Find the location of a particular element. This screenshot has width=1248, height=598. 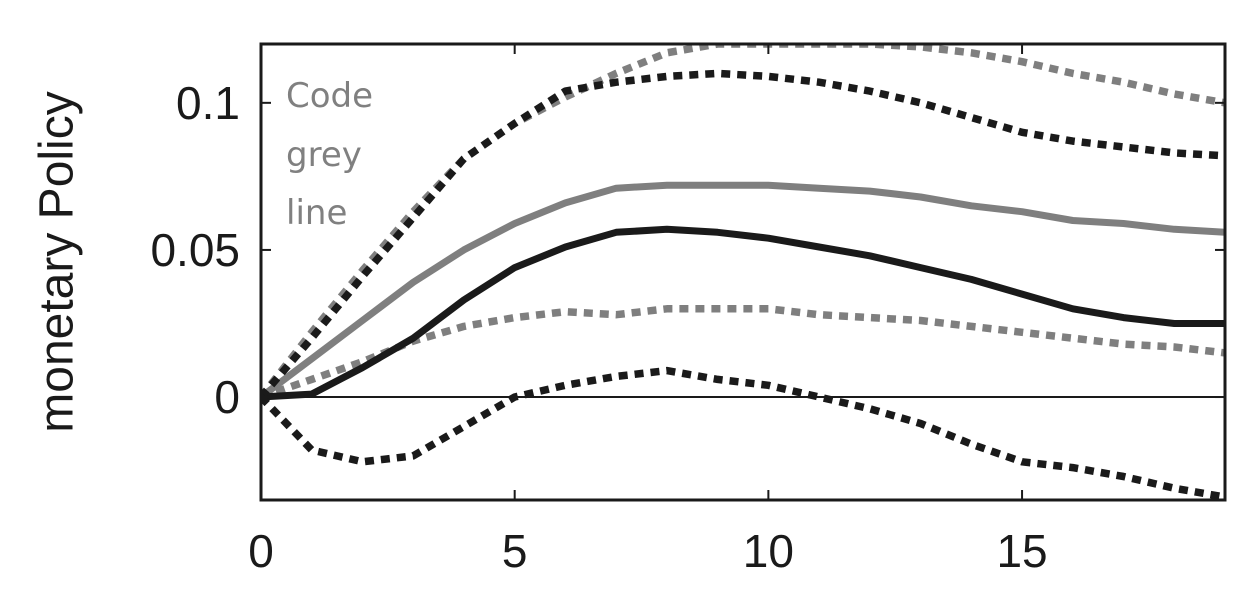

x-tick-label: 15 is located at coordinates (1021, 551).